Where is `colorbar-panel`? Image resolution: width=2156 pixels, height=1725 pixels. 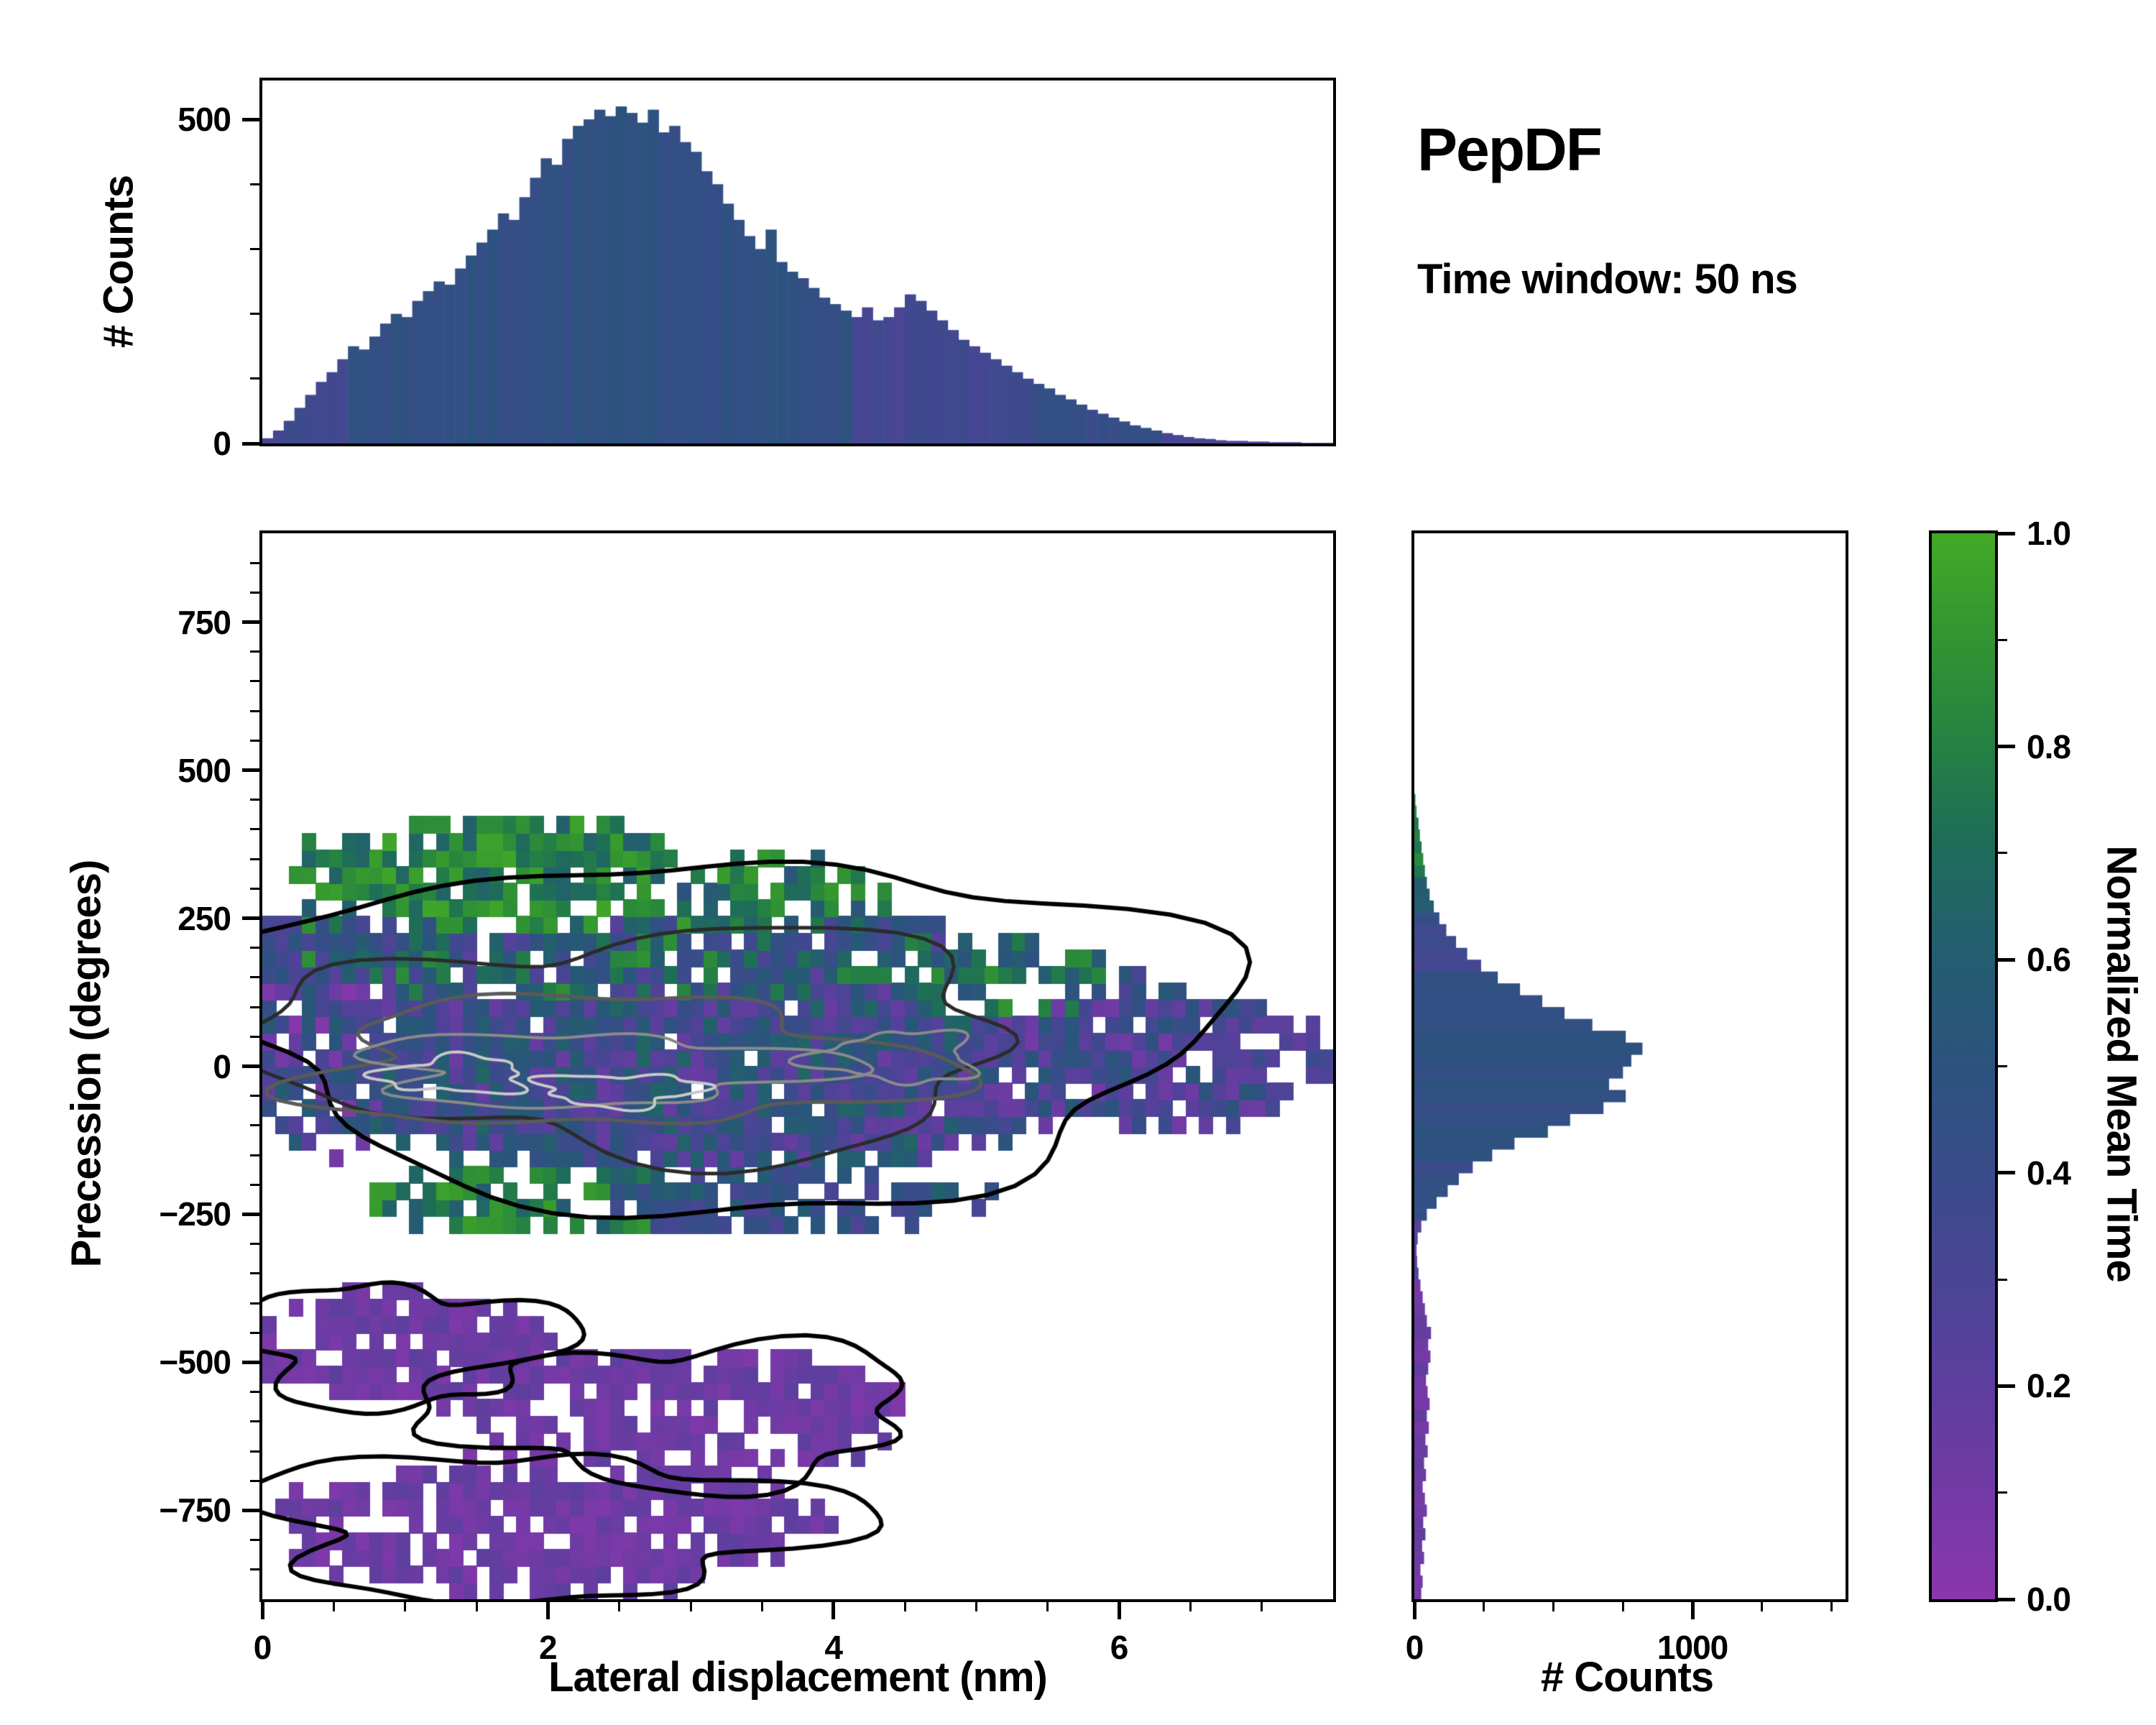 colorbar-panel is located at coordinates (1964, 1066).